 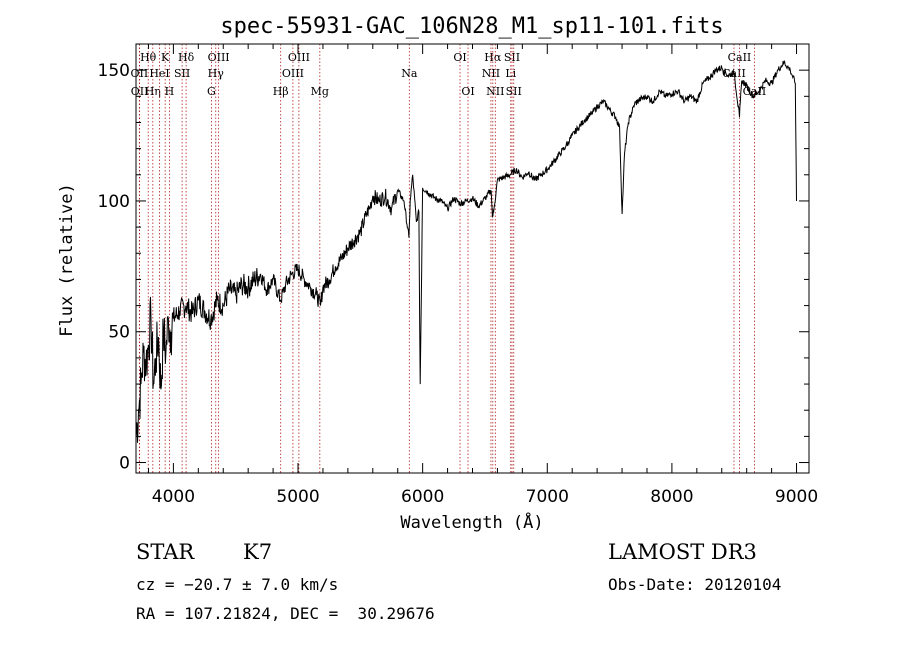 I want to click on marker-label-H-alpha: Hα, so click(x=493, y=57).